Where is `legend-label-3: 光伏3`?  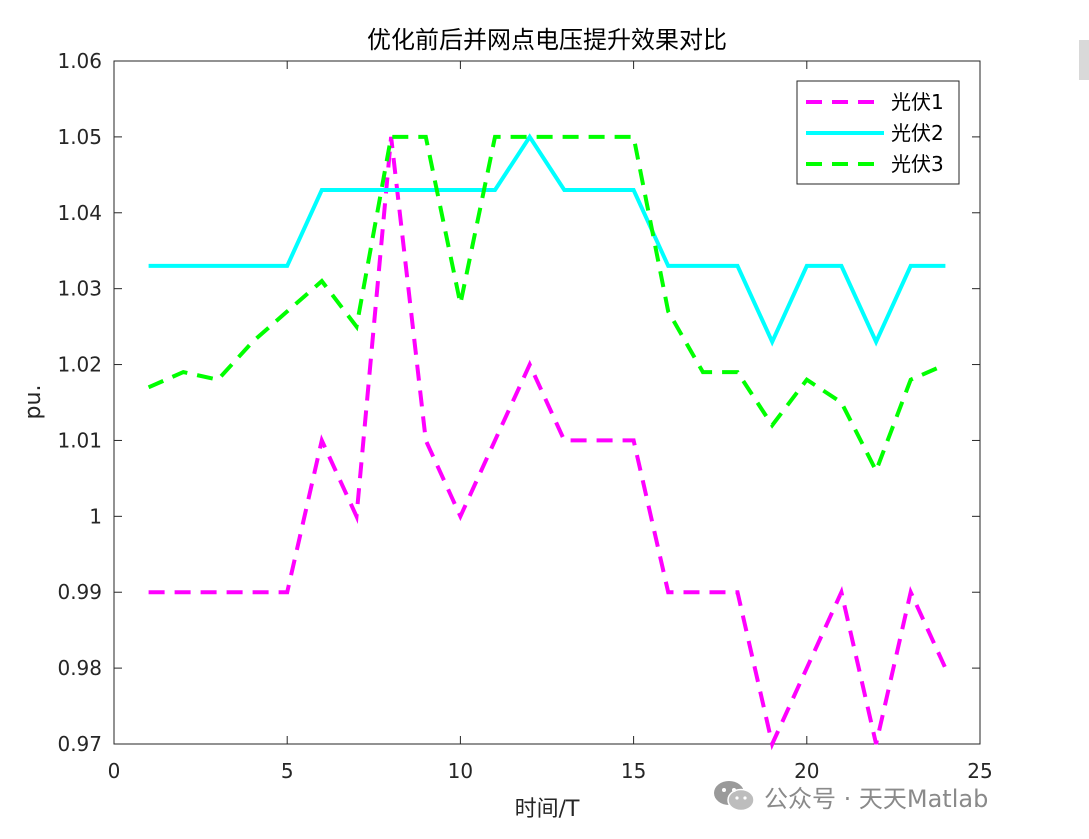
legend-label-3: 光伏3 is located at coordinates (917, 164).